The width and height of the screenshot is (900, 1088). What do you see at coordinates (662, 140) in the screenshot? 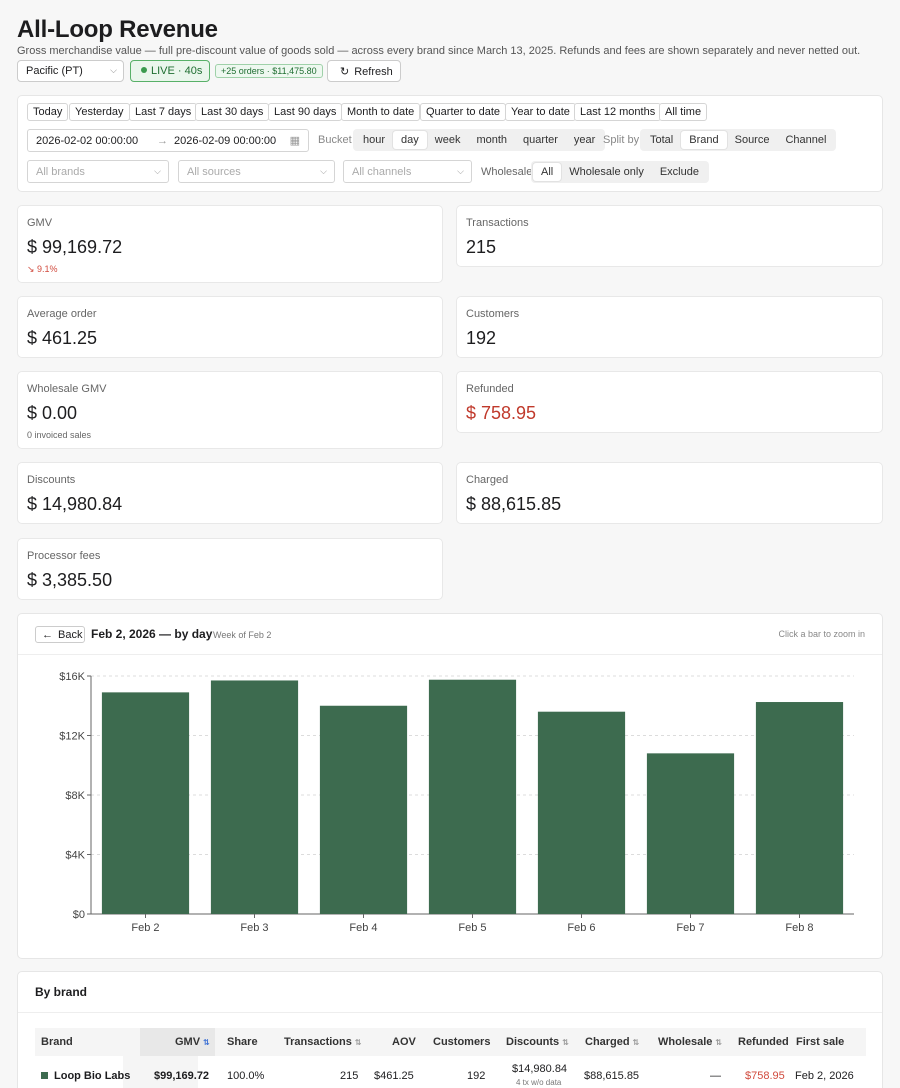
I see `split-total: Total` at bounding box center [662, 140].